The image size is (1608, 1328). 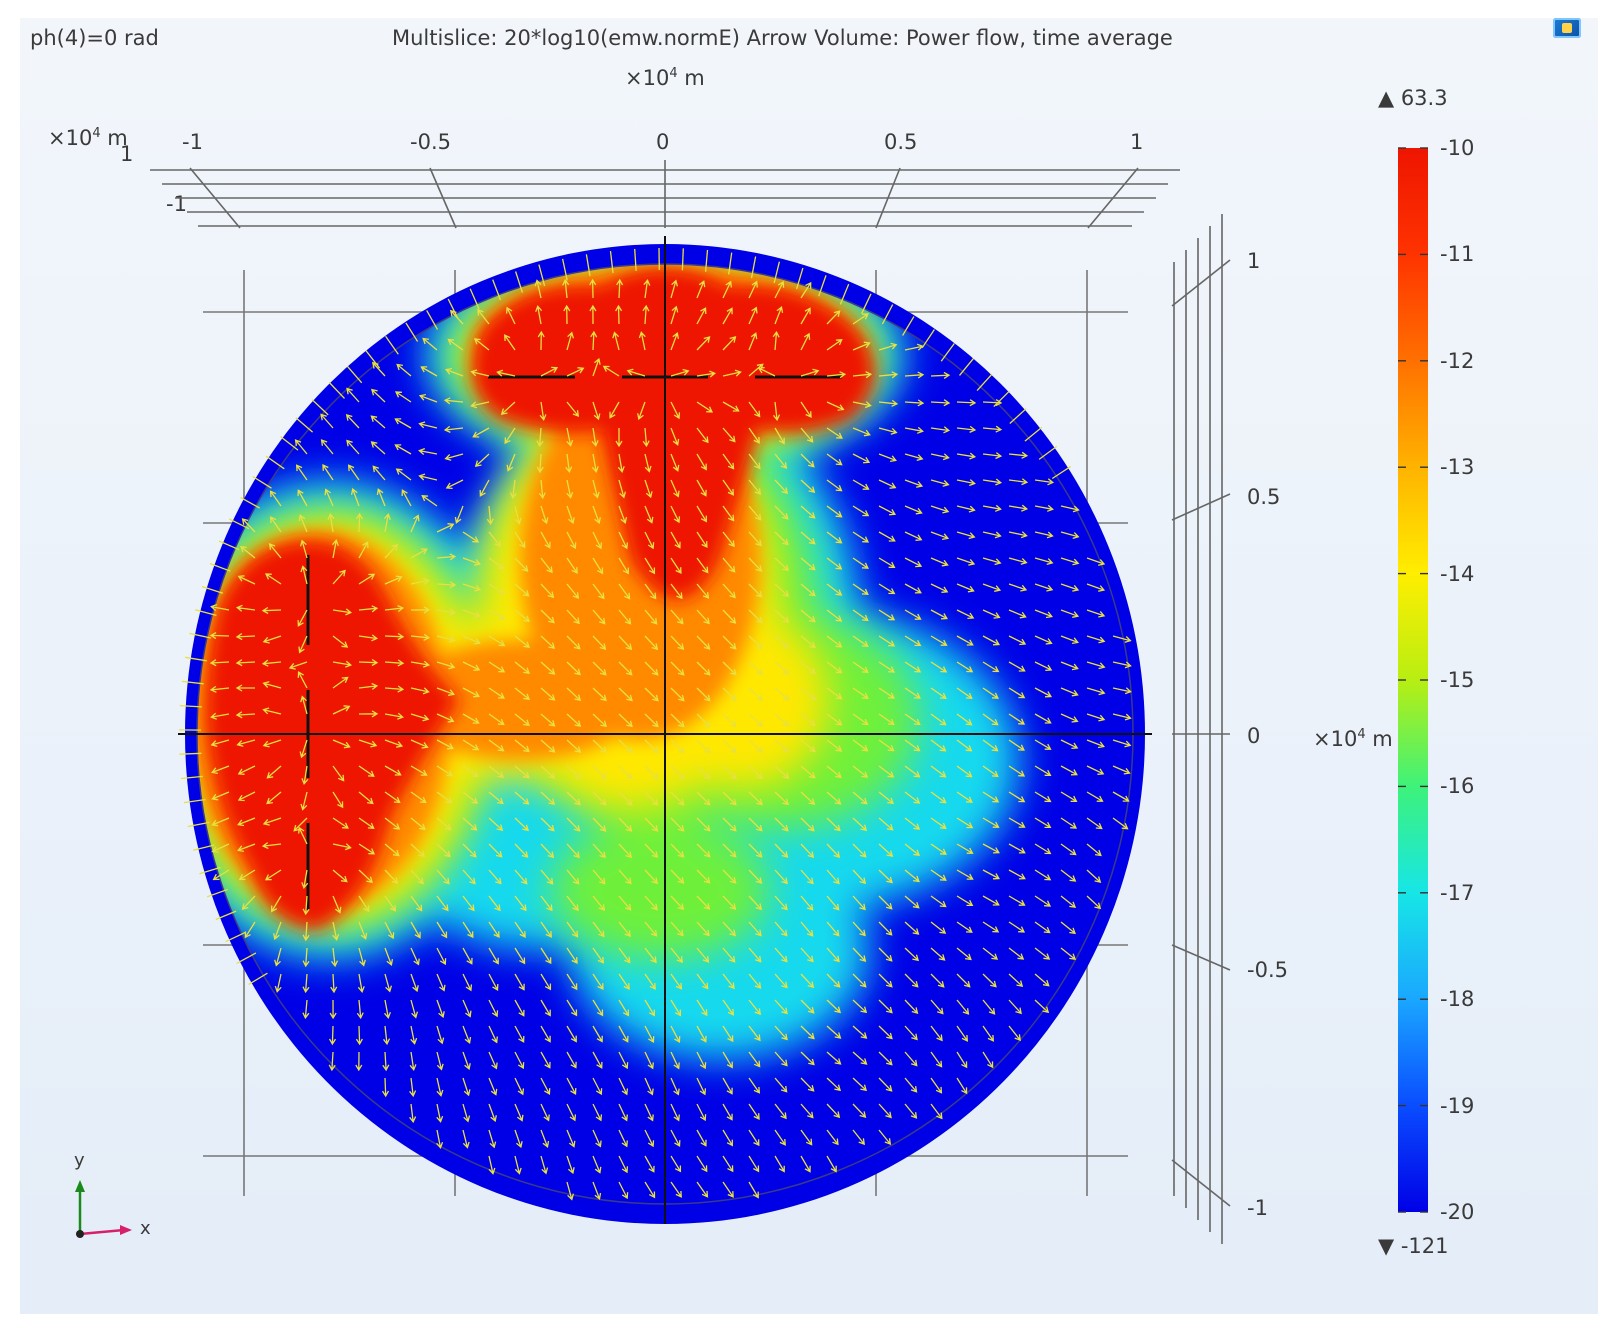 What do you see at coordinates (1137, 142) in the screenshot?
I see `x-tick: 1` at bounding box center [1137, 142].